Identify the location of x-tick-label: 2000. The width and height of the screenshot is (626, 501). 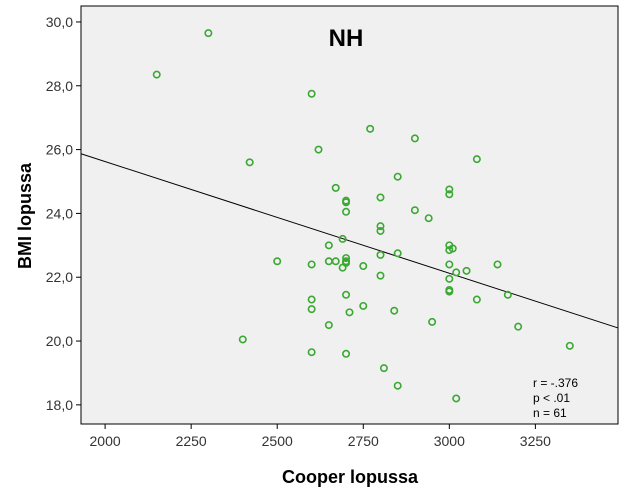
(105, 441).